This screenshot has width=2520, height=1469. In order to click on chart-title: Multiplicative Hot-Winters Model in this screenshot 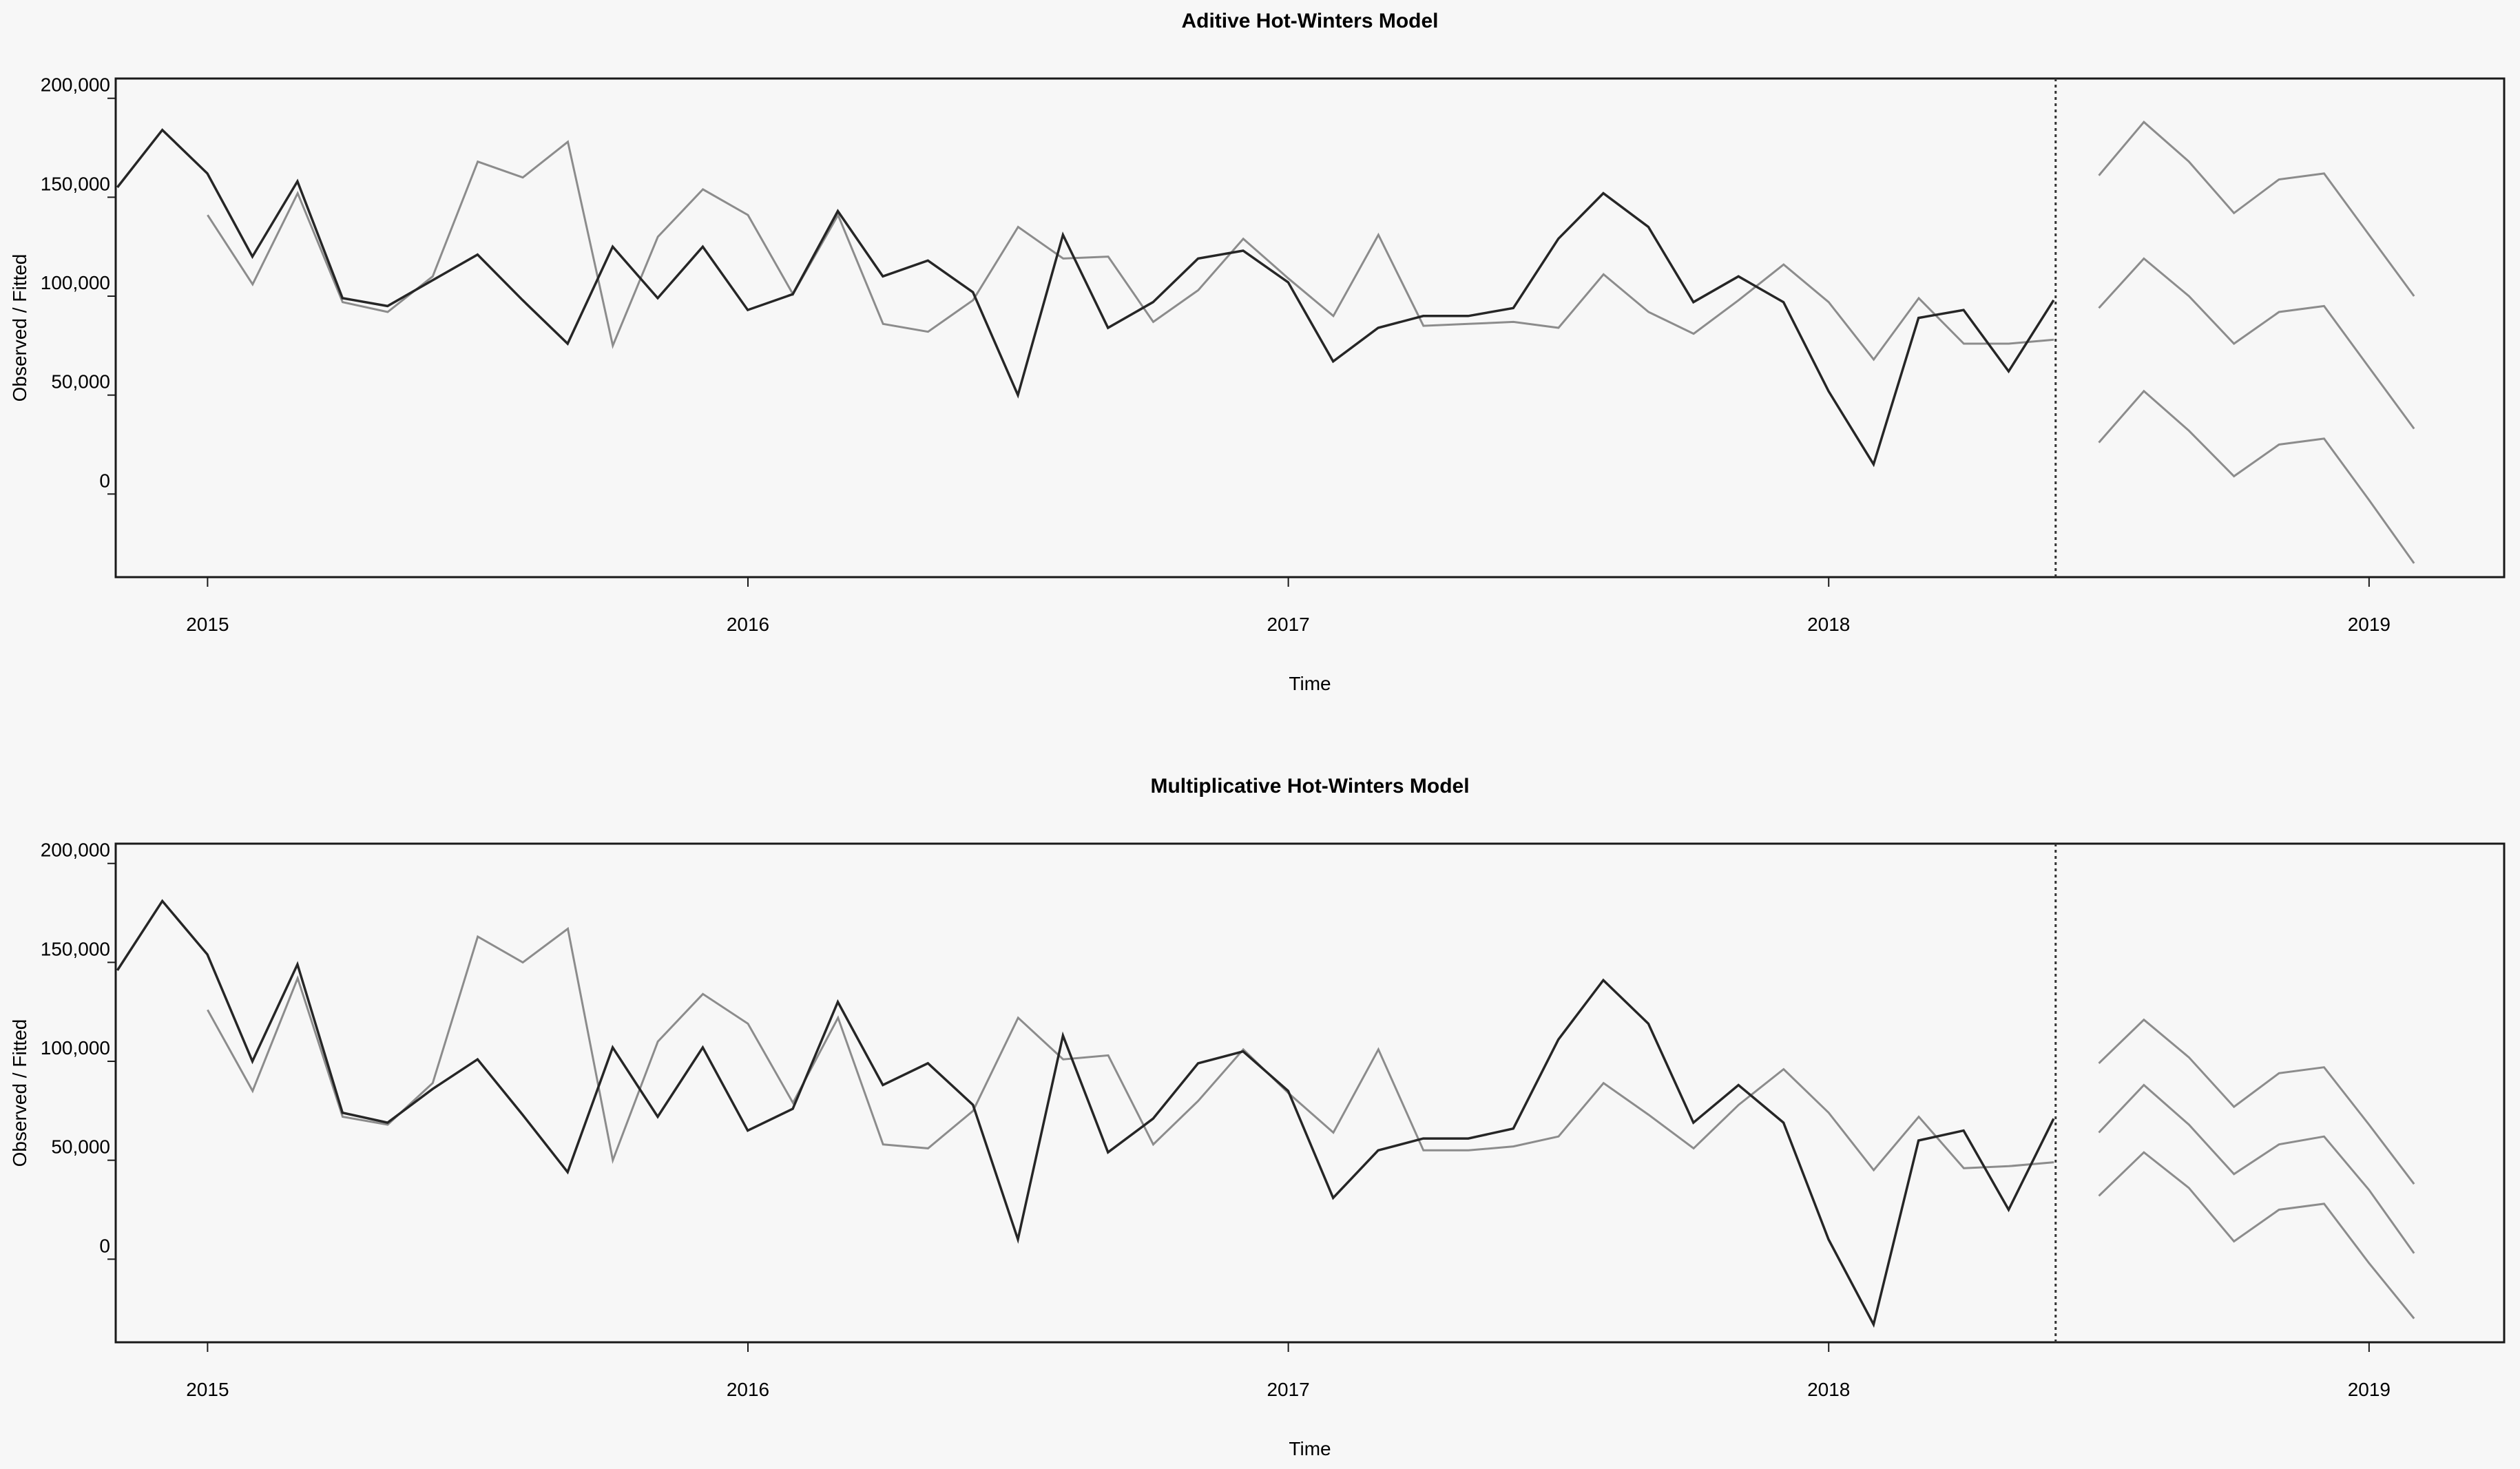, I will do `click(1309, 786)`.